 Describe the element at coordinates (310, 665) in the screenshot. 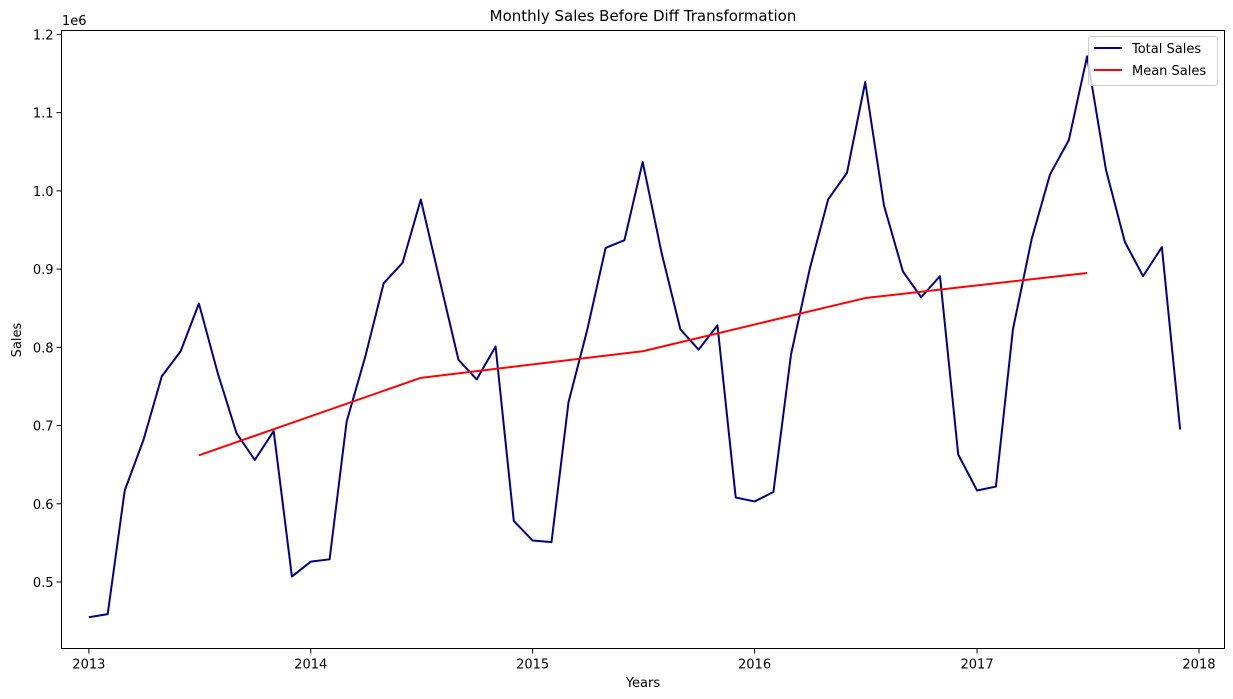

I see `x-tick-label: 2014` at that location.